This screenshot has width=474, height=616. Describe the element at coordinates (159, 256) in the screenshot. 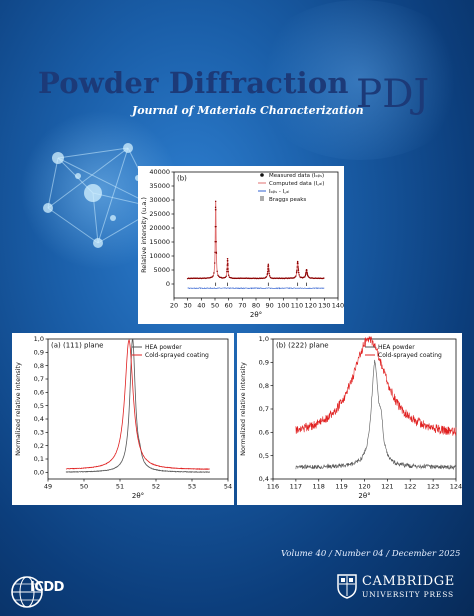

I see `y-tick-label: 10000` at that location.